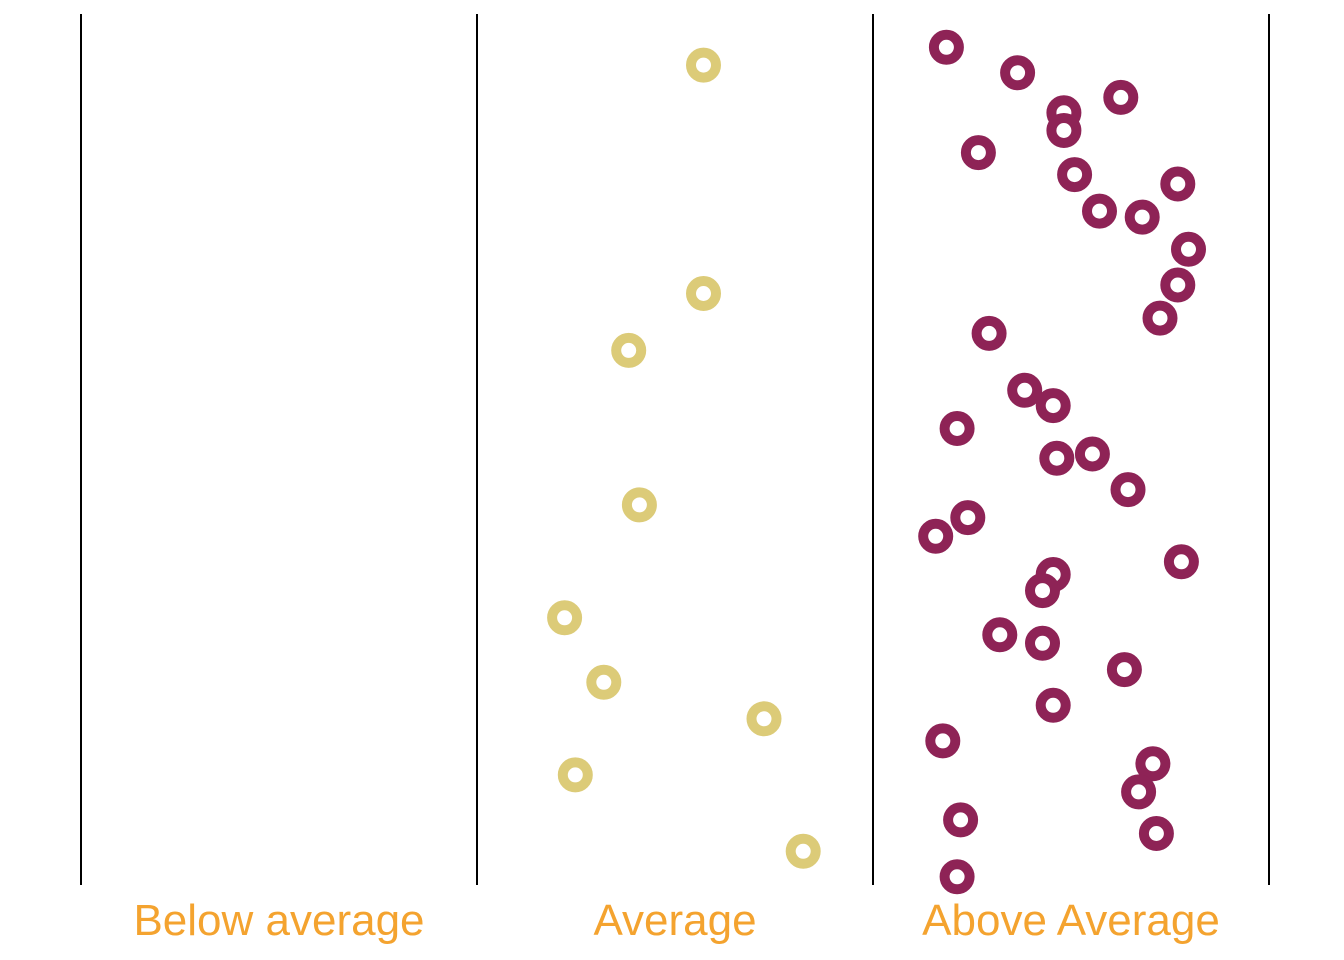  I want to click on category-labels: Below average Average Above Average, so click(676, 920).